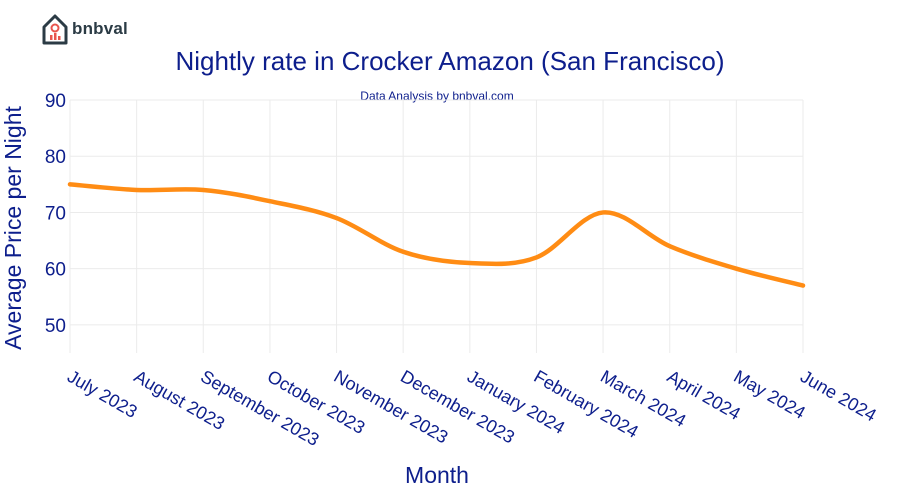 Image resolution: width=900 pixels, height=500 pixels. I want to click on brand-name: bnbval, so click(100, 28).